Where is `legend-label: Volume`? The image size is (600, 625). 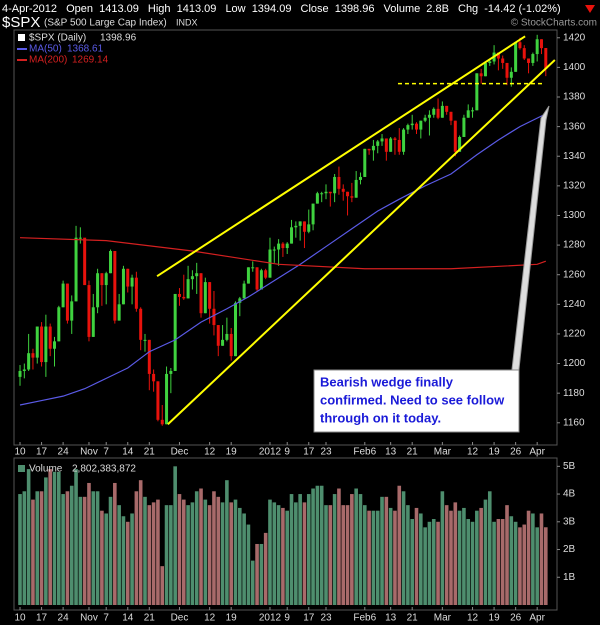 legend-label: Volume is located at coordinates (46, 469).